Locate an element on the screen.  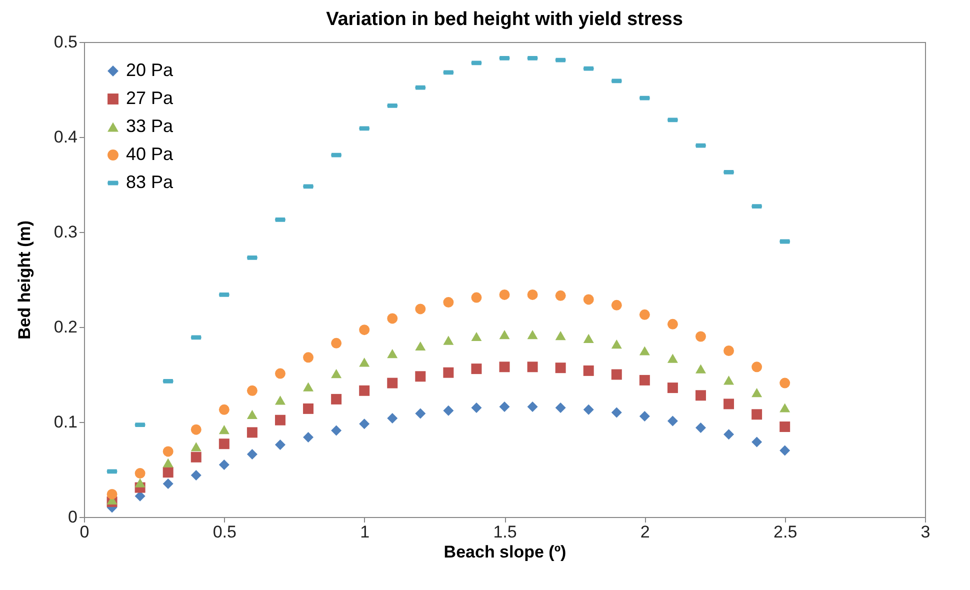
y-tick-label: 0.3 is located at coordinates (66, 232).